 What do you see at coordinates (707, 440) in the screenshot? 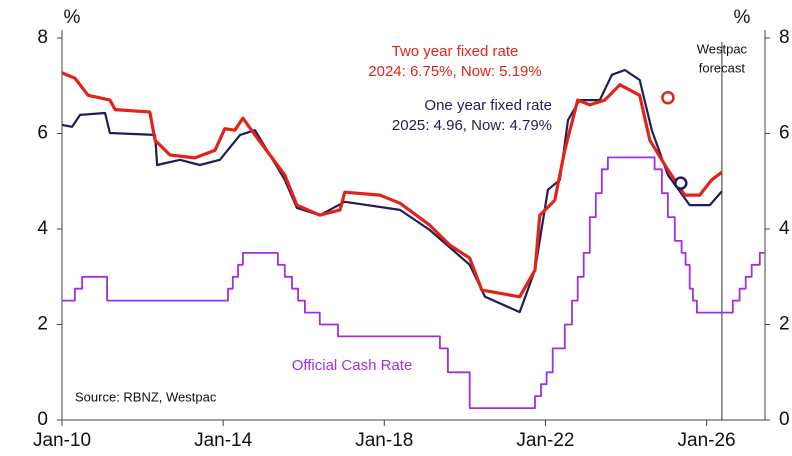
I see `x-tick-label: Jan-26` at bounding box center [707, 440].